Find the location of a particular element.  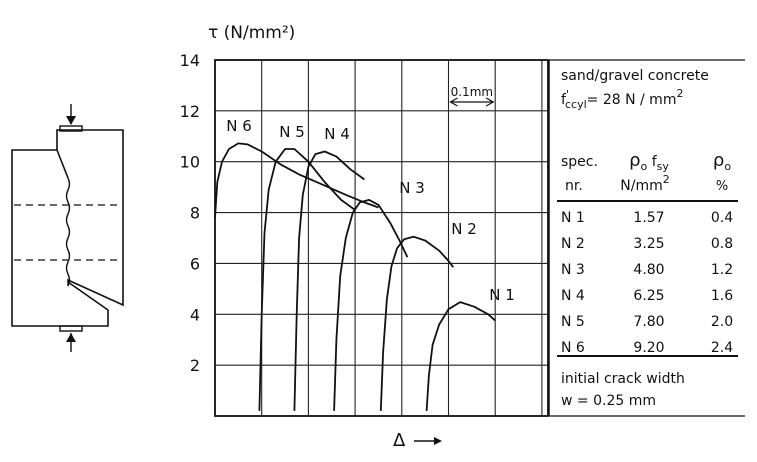

legend-row-rho-fsy: 4.80 is located at coordinates (648, 270).